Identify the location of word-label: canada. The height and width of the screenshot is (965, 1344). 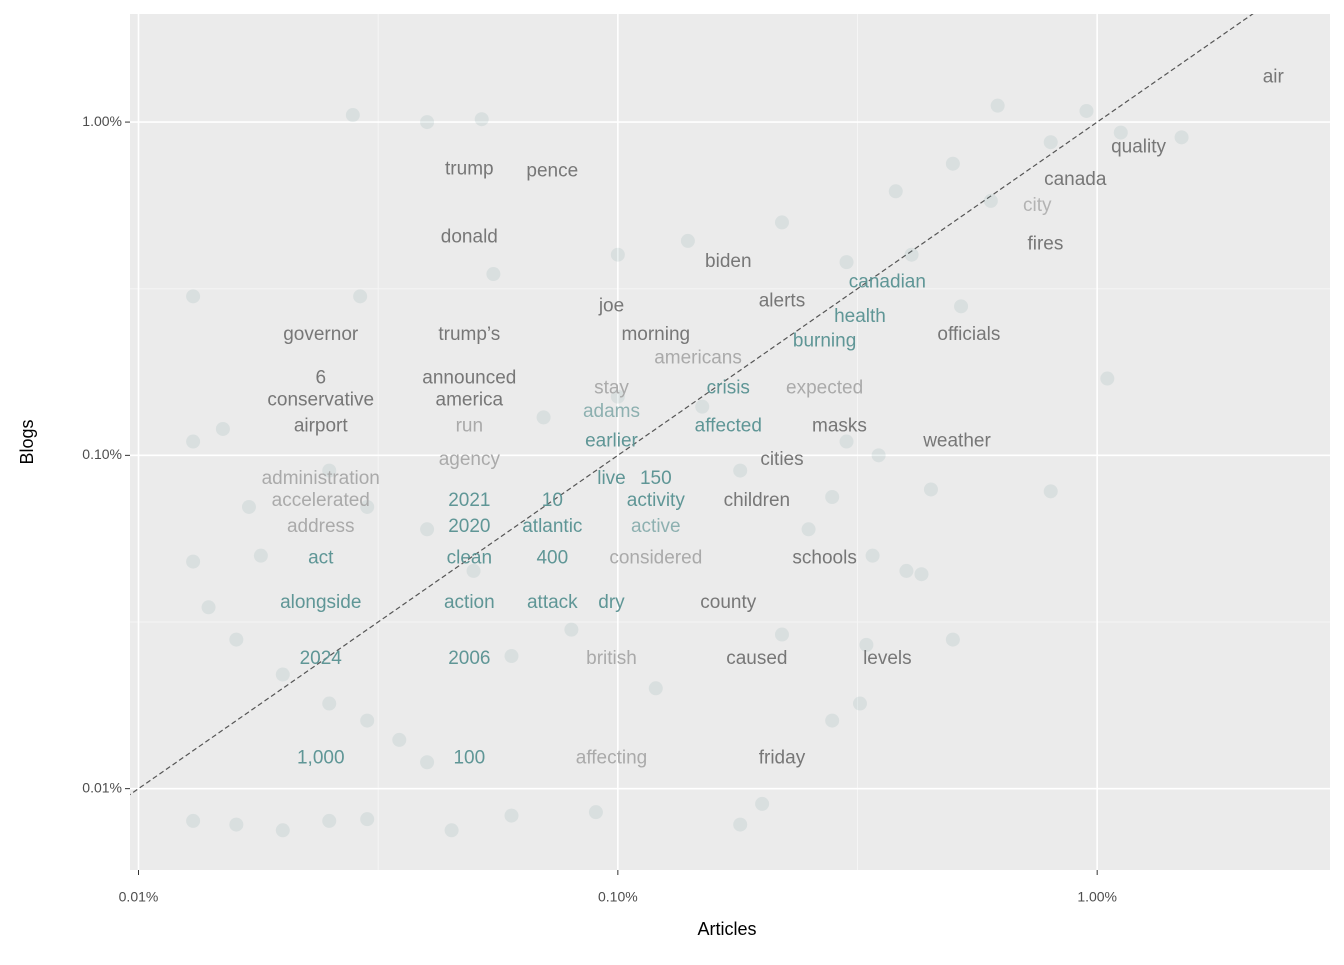
(1075, 179).